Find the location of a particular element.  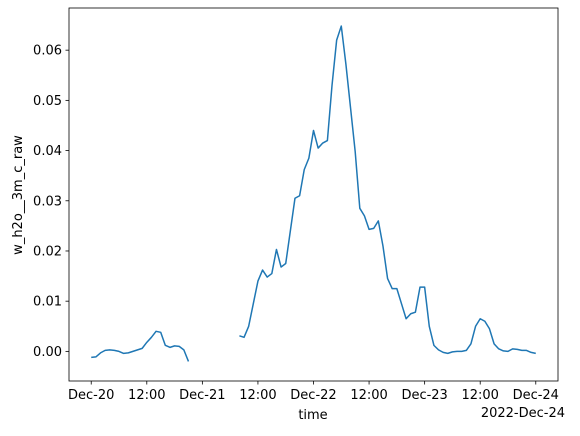

x-tick-label: Dec-21 is located at coordinates (202, 395).